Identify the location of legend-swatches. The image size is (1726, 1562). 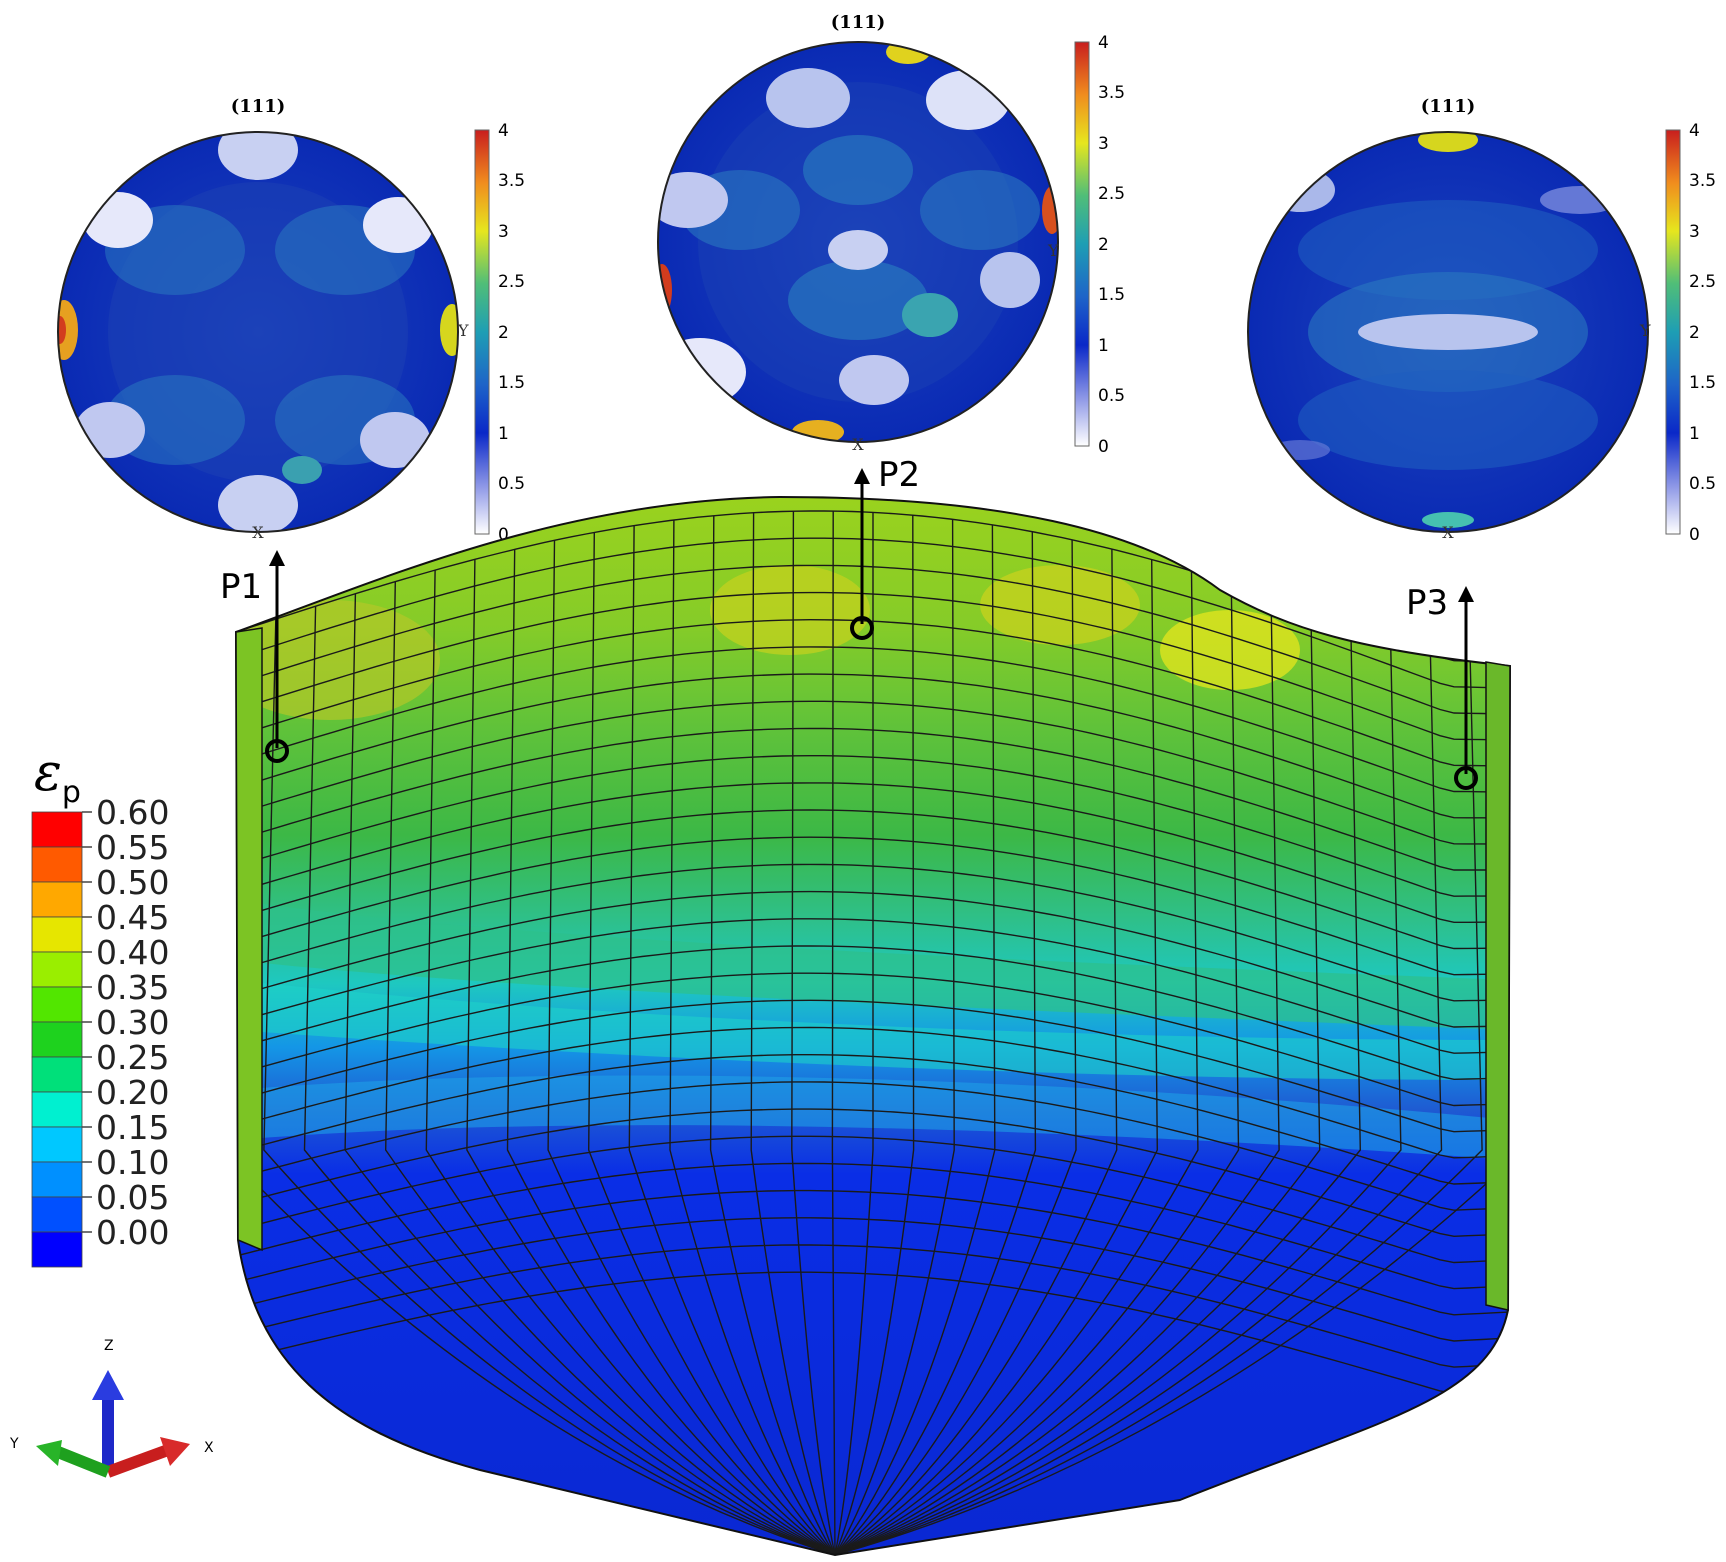
(57, 1039).